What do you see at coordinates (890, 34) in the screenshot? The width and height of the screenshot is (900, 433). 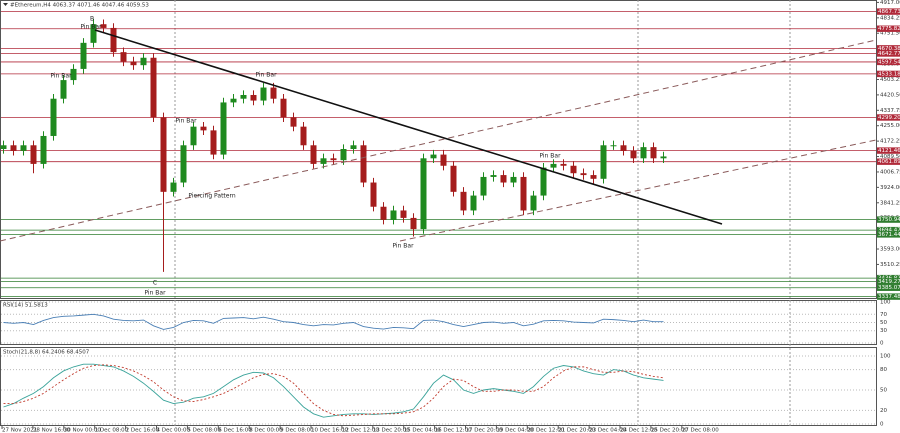 I see `y-tick-label: 4751.50` at bounding box center [890, 34].